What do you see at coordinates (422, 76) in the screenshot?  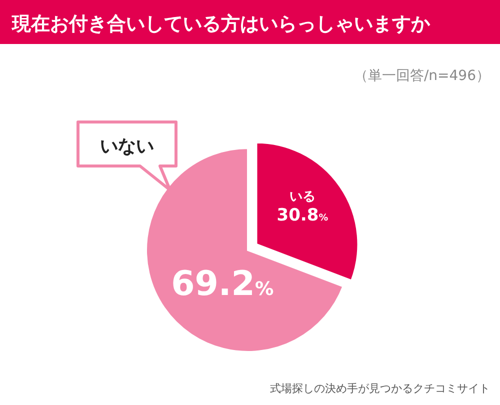 I see `text: （単一回答/n=496）` at bounding box center [422, 76].